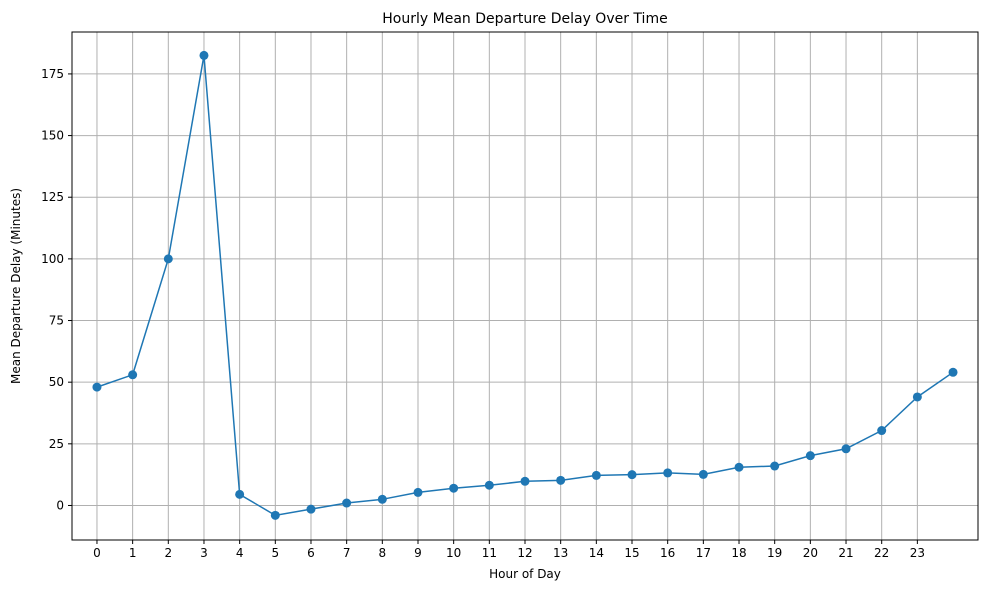  I want to click on x-tick-label: 0, so click(97, 553).